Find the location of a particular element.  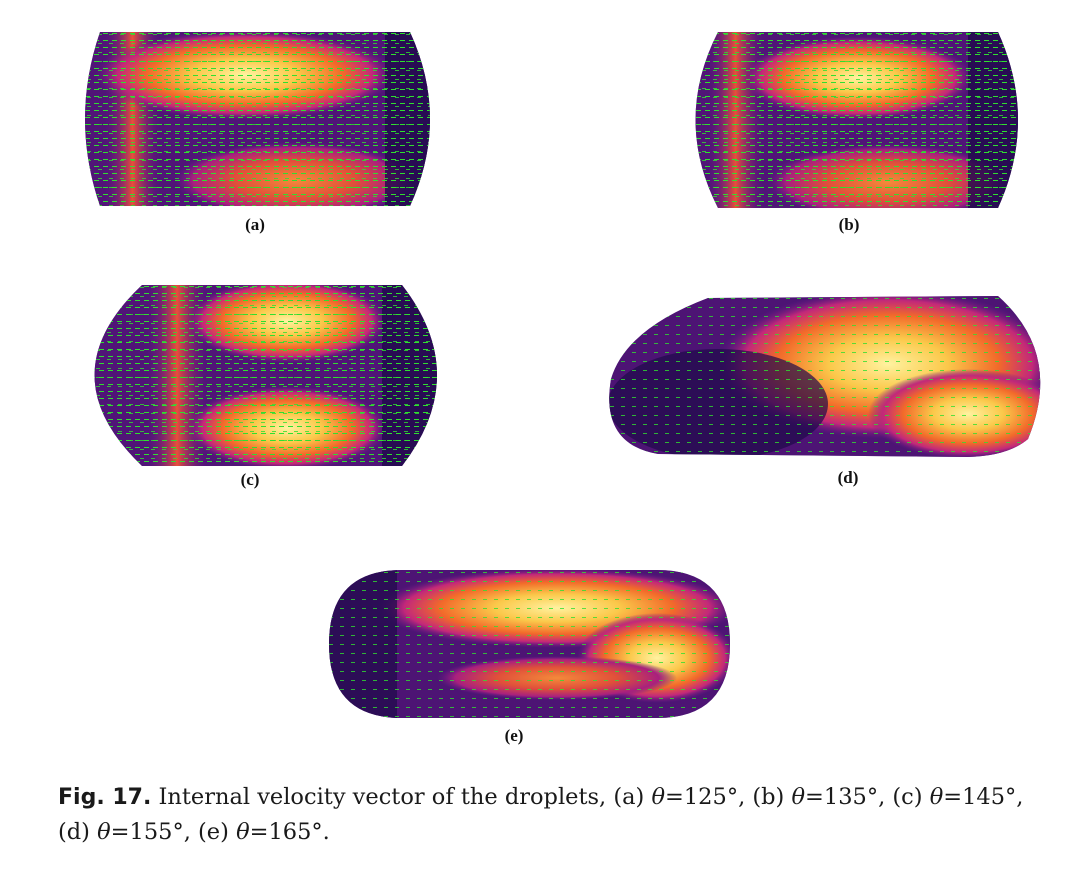

panel-e-label: (e) is located at coordinates (514, 735).